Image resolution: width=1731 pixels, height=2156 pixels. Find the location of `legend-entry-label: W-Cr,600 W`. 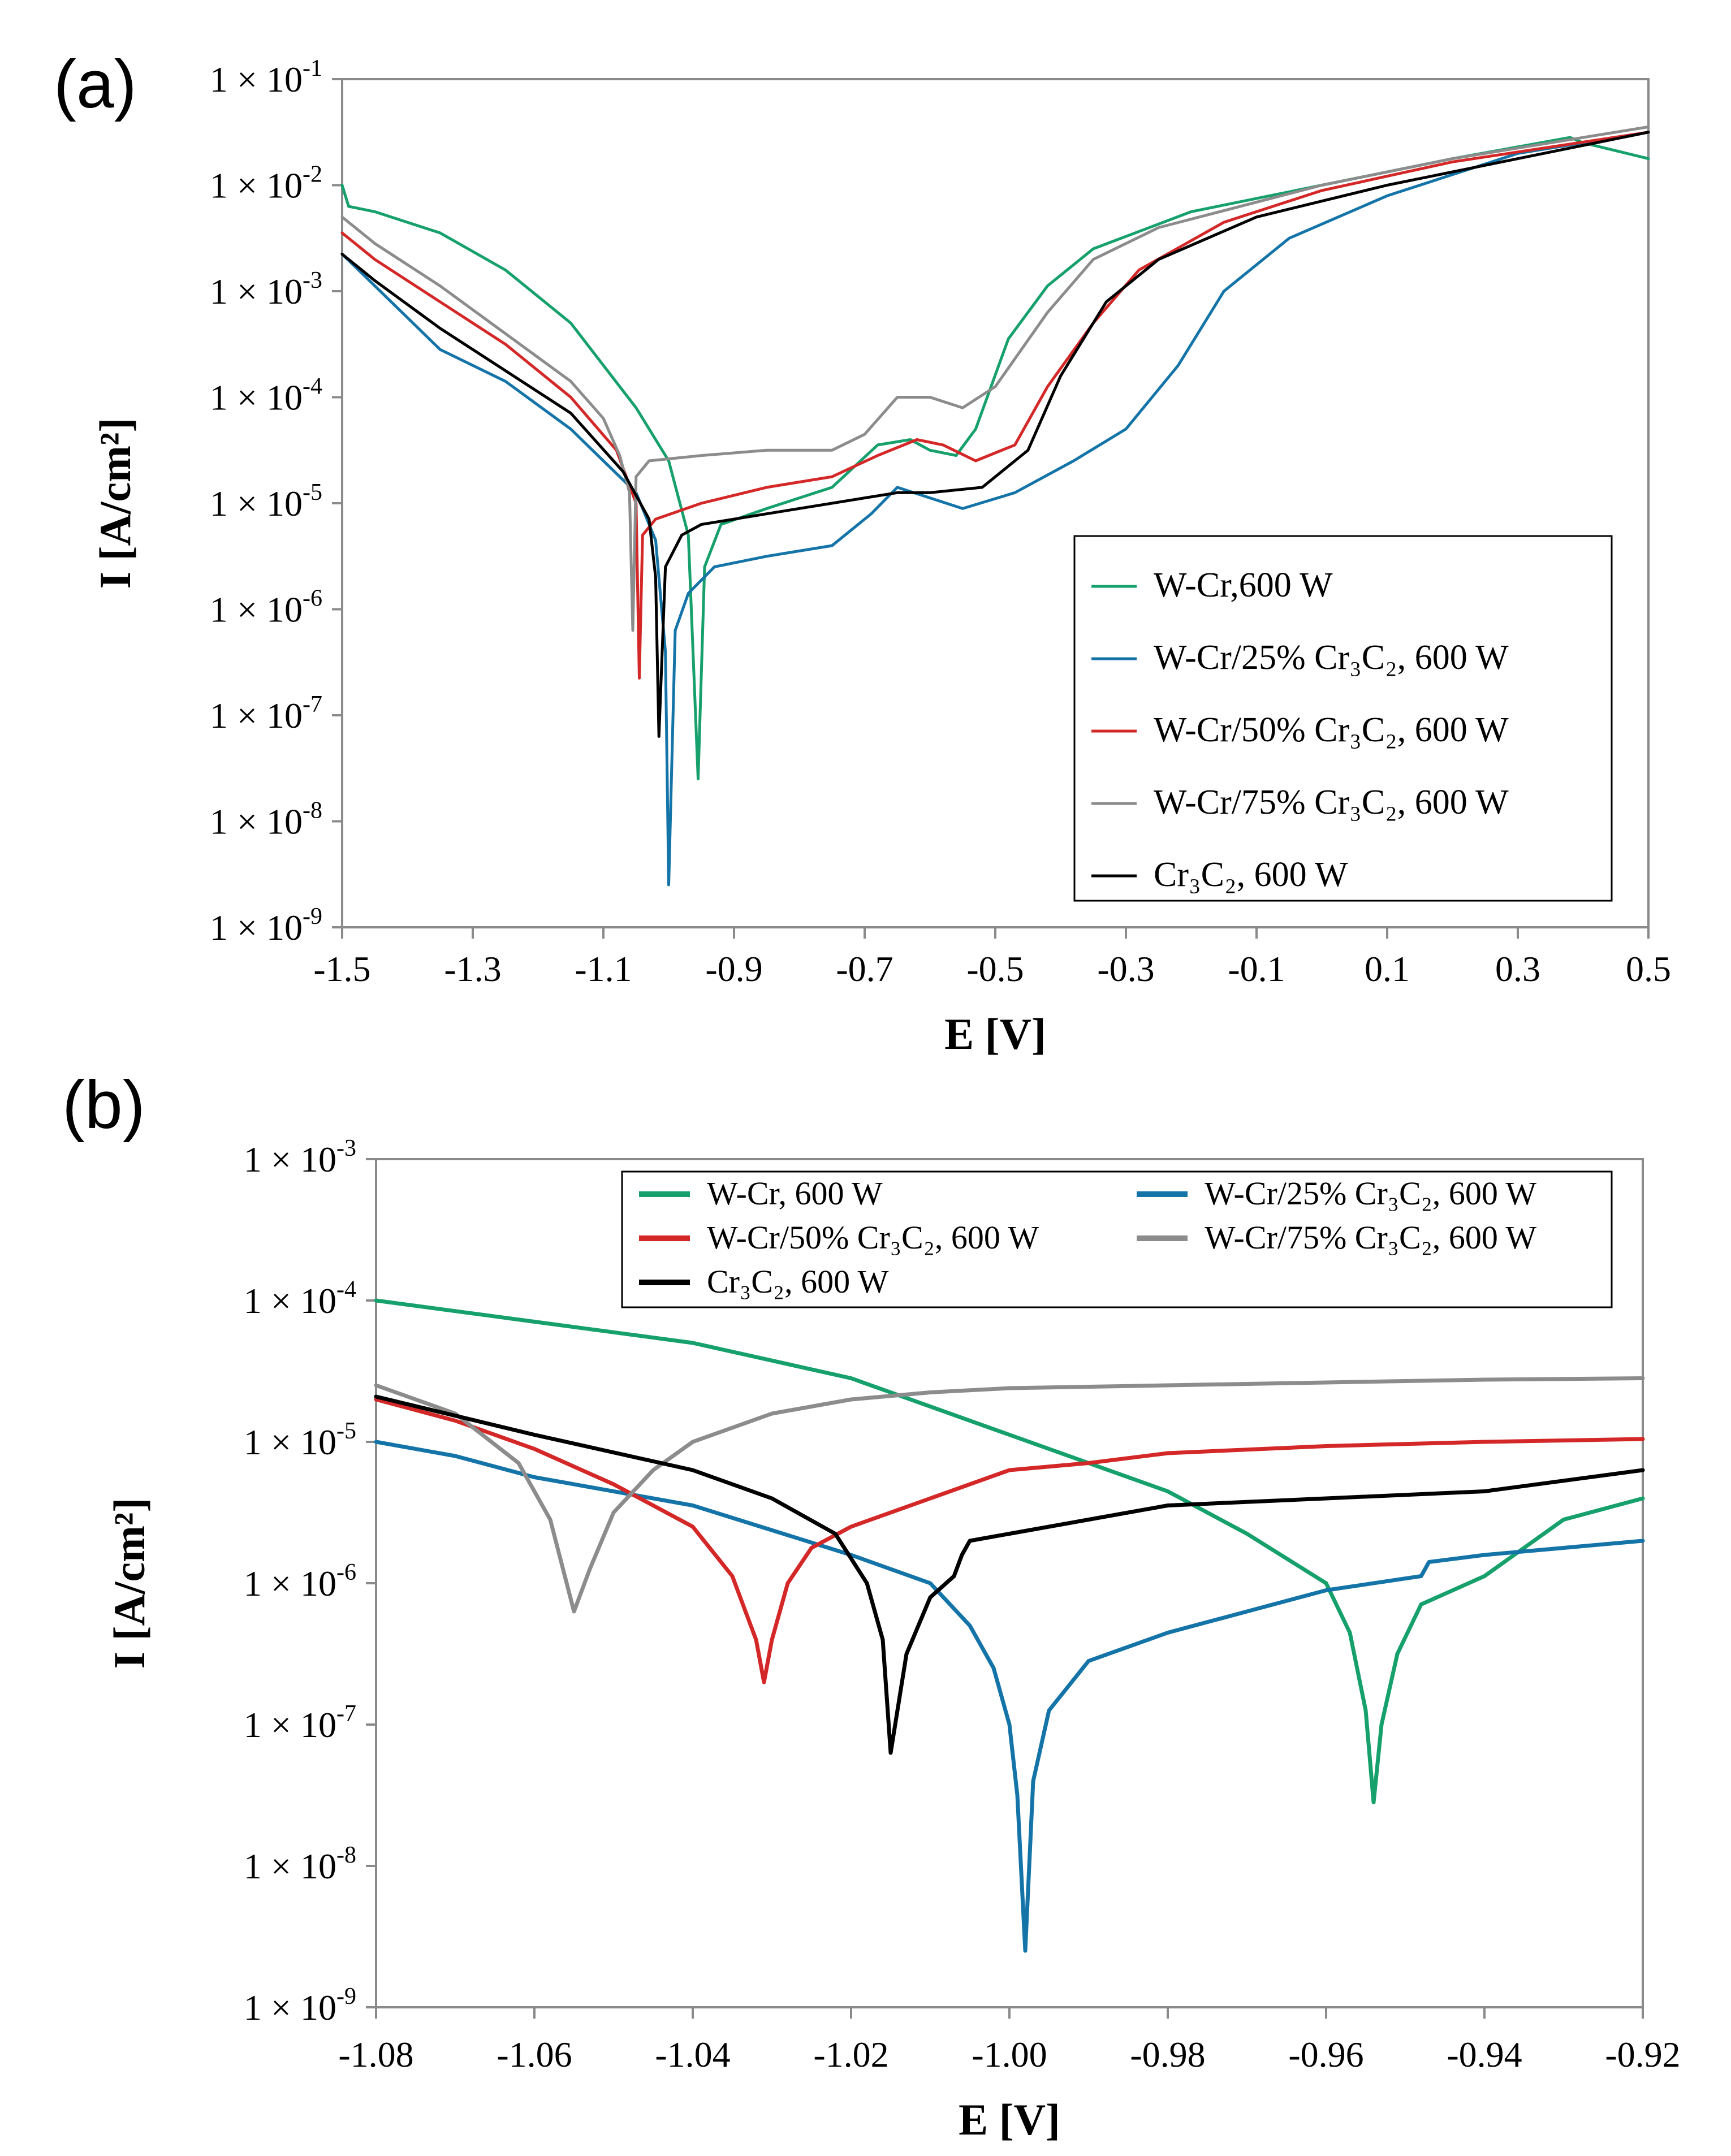

legend-entry-label: W-Cr,600 W is located at coordinates (1243, 585).